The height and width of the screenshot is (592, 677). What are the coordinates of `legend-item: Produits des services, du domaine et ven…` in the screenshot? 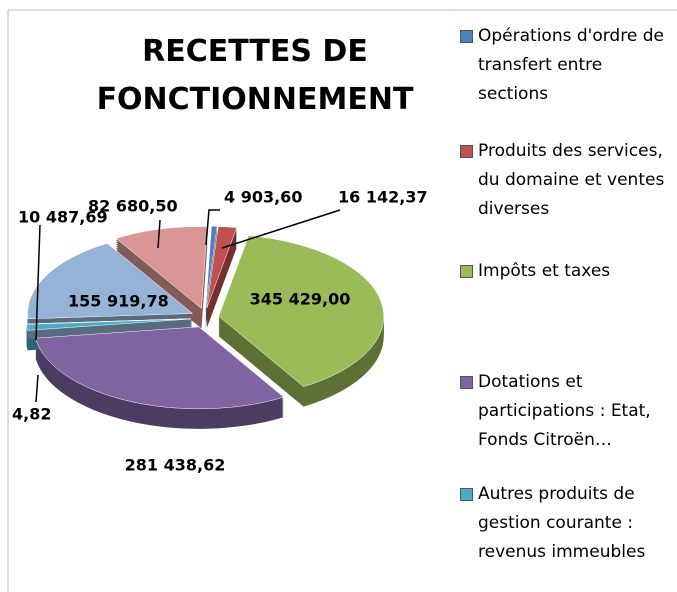 It's located at (565, 180).